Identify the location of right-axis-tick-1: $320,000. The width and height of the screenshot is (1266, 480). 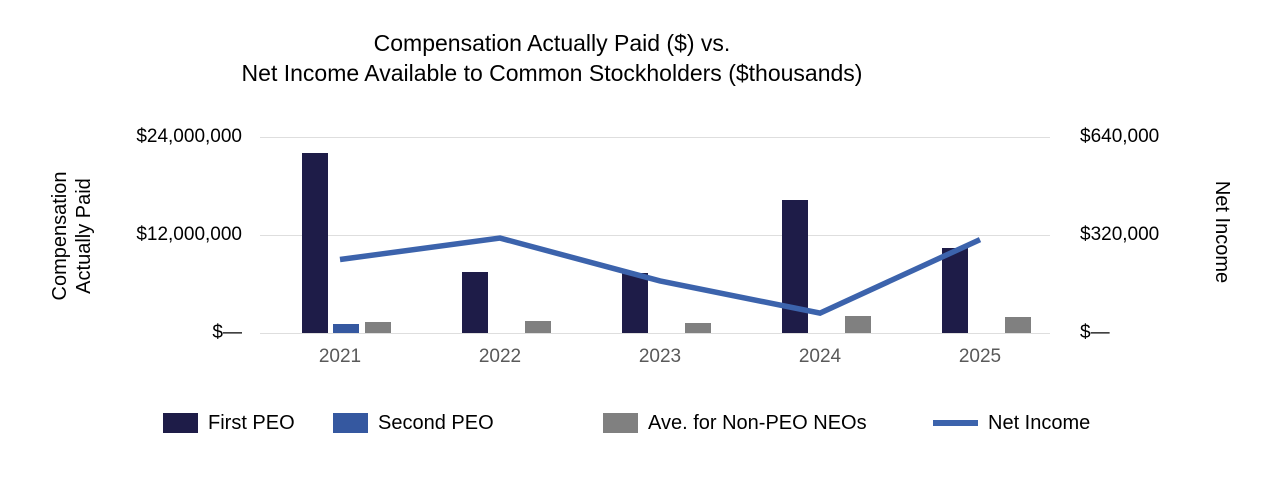
(1120, 234).